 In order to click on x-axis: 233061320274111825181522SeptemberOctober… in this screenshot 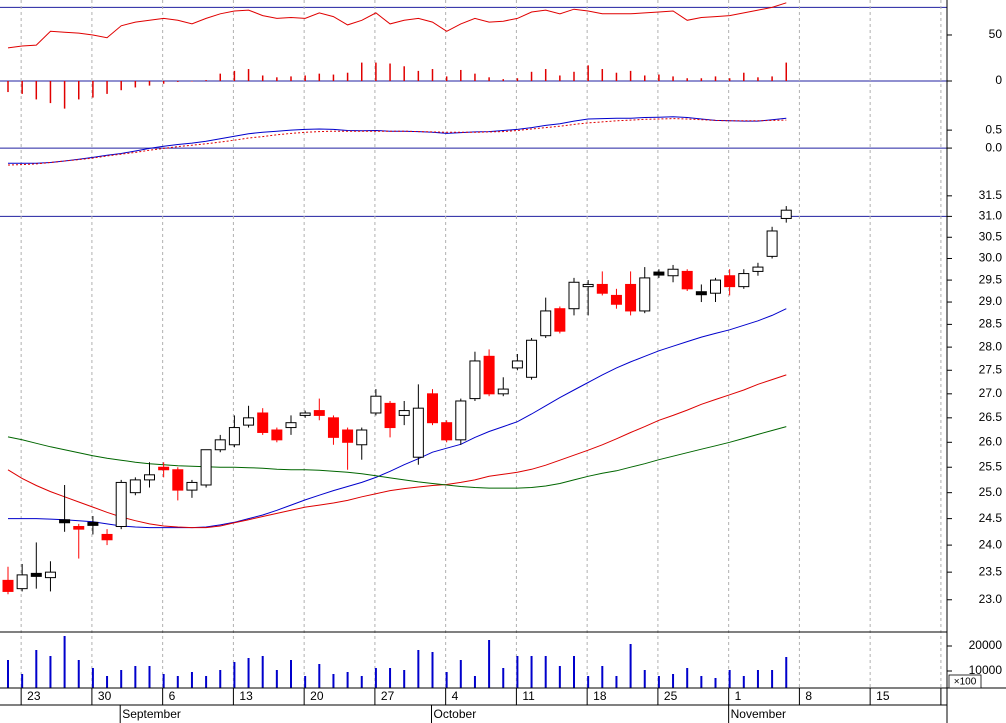, I will do `click(490, 705)`.